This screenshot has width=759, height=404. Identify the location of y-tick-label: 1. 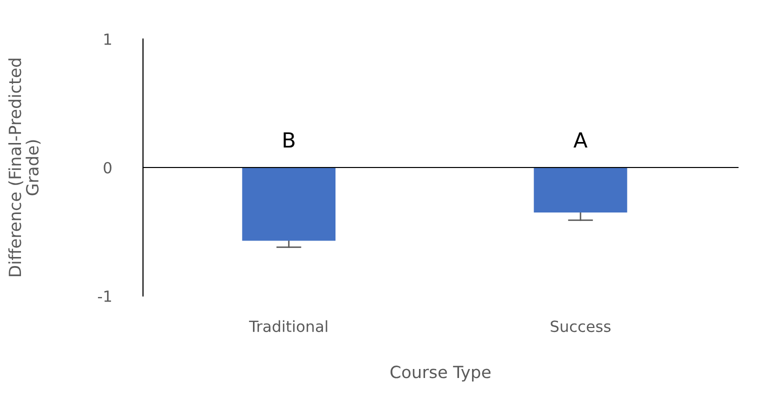
(108, 39).